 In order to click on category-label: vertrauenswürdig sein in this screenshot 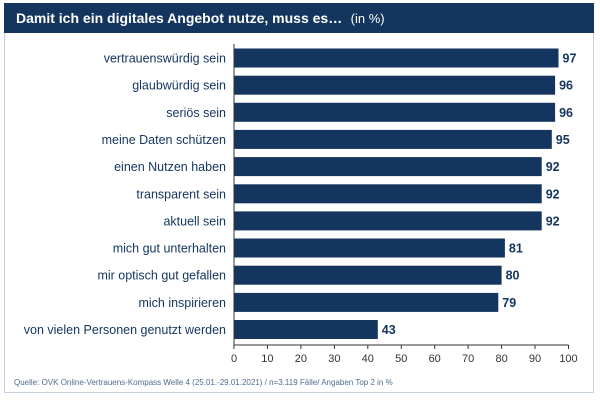, I will do `click(165, 59)`.